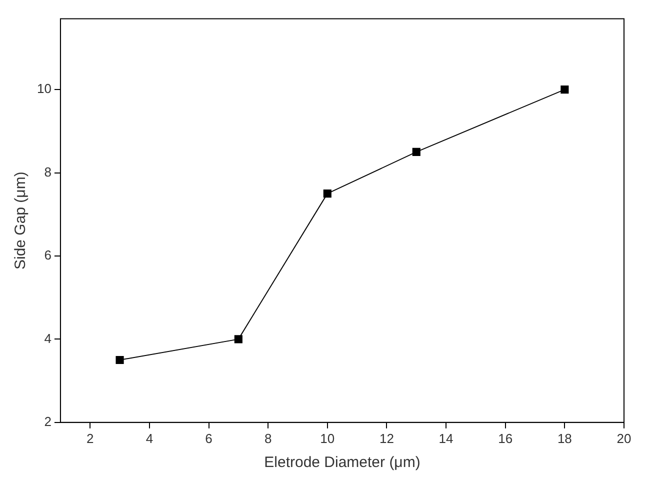 This screenshot has width=660, height=484. What do you see at coordinates (21, 221) in the screenshot?
I see `y-axis-title: Side Gap (μm)` at bounding box center [21, 221].